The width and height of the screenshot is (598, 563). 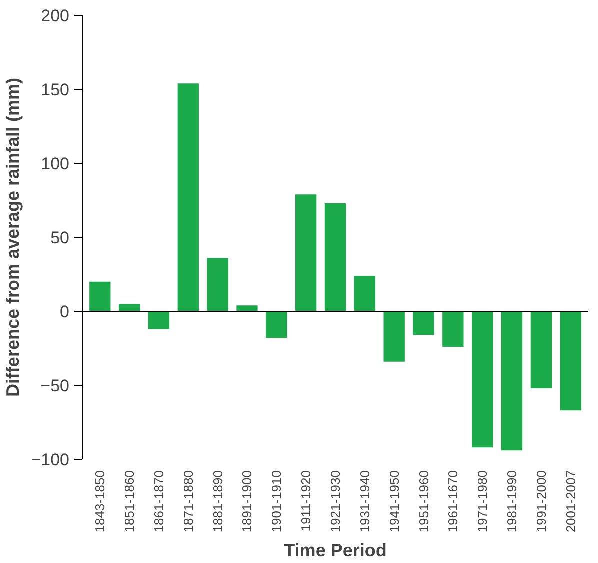 What do you see at coordinates (55, 16) in the screenshot?
I see `y-tick-label: 200` at bounding box center [55, 16].